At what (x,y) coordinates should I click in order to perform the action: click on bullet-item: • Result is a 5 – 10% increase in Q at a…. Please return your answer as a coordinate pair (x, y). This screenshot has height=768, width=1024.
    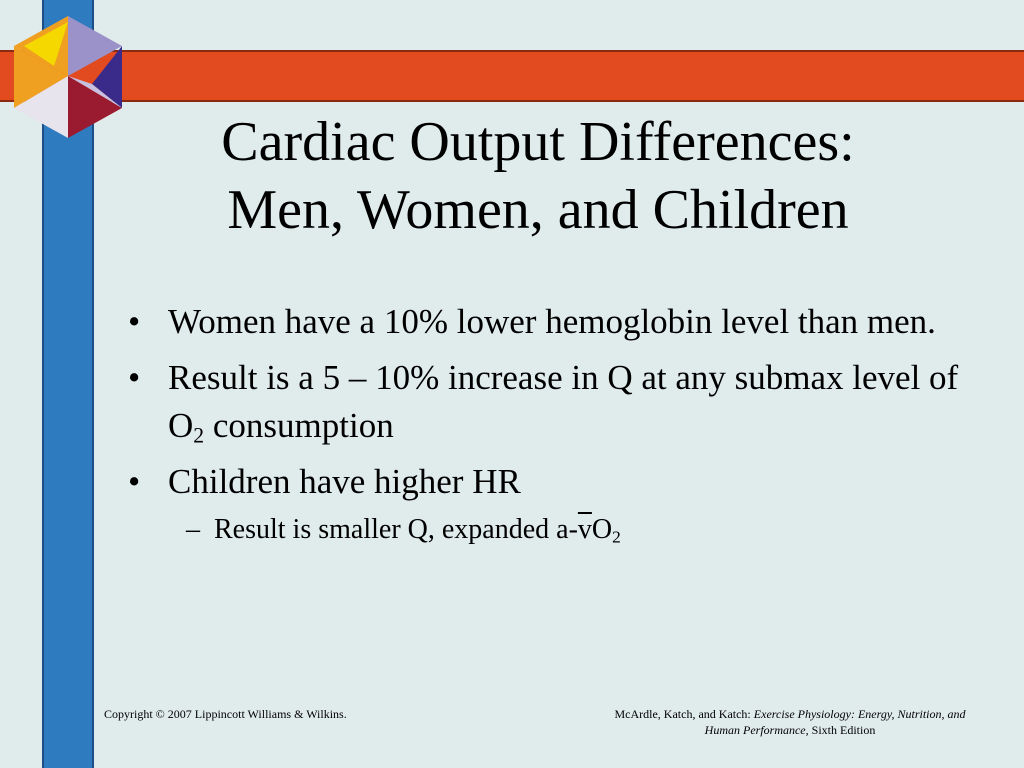
    Looking at the image, I should click on (558, 402).